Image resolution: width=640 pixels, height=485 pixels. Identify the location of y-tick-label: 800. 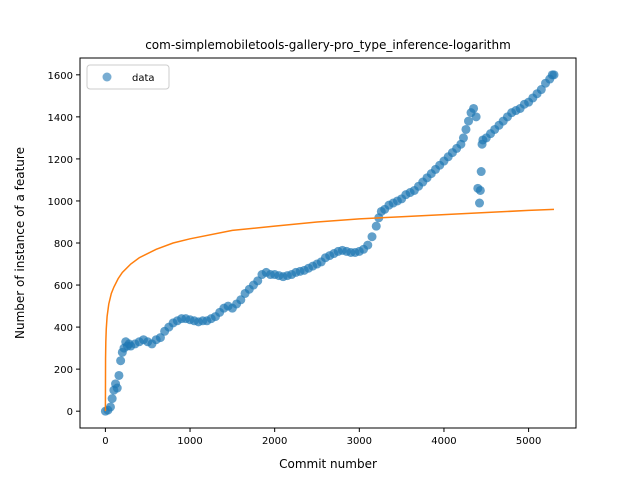
(63, 244).